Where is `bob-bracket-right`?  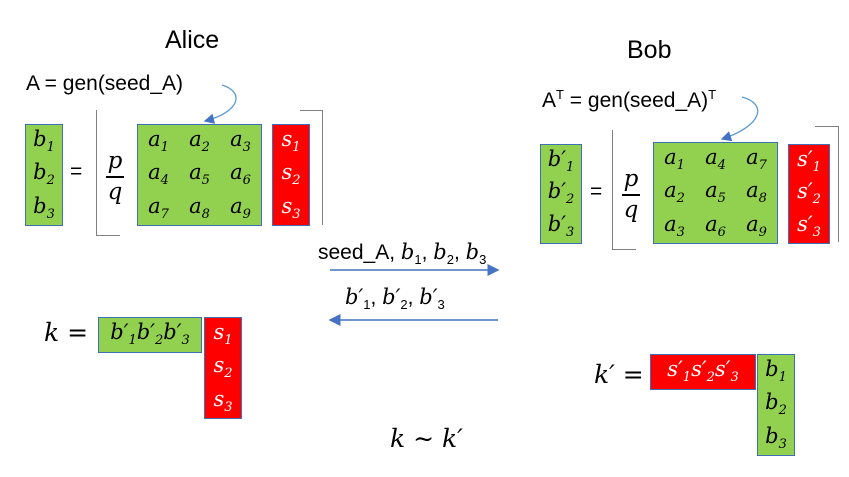
bob-bracket-right is located at coordinates (838, 184).